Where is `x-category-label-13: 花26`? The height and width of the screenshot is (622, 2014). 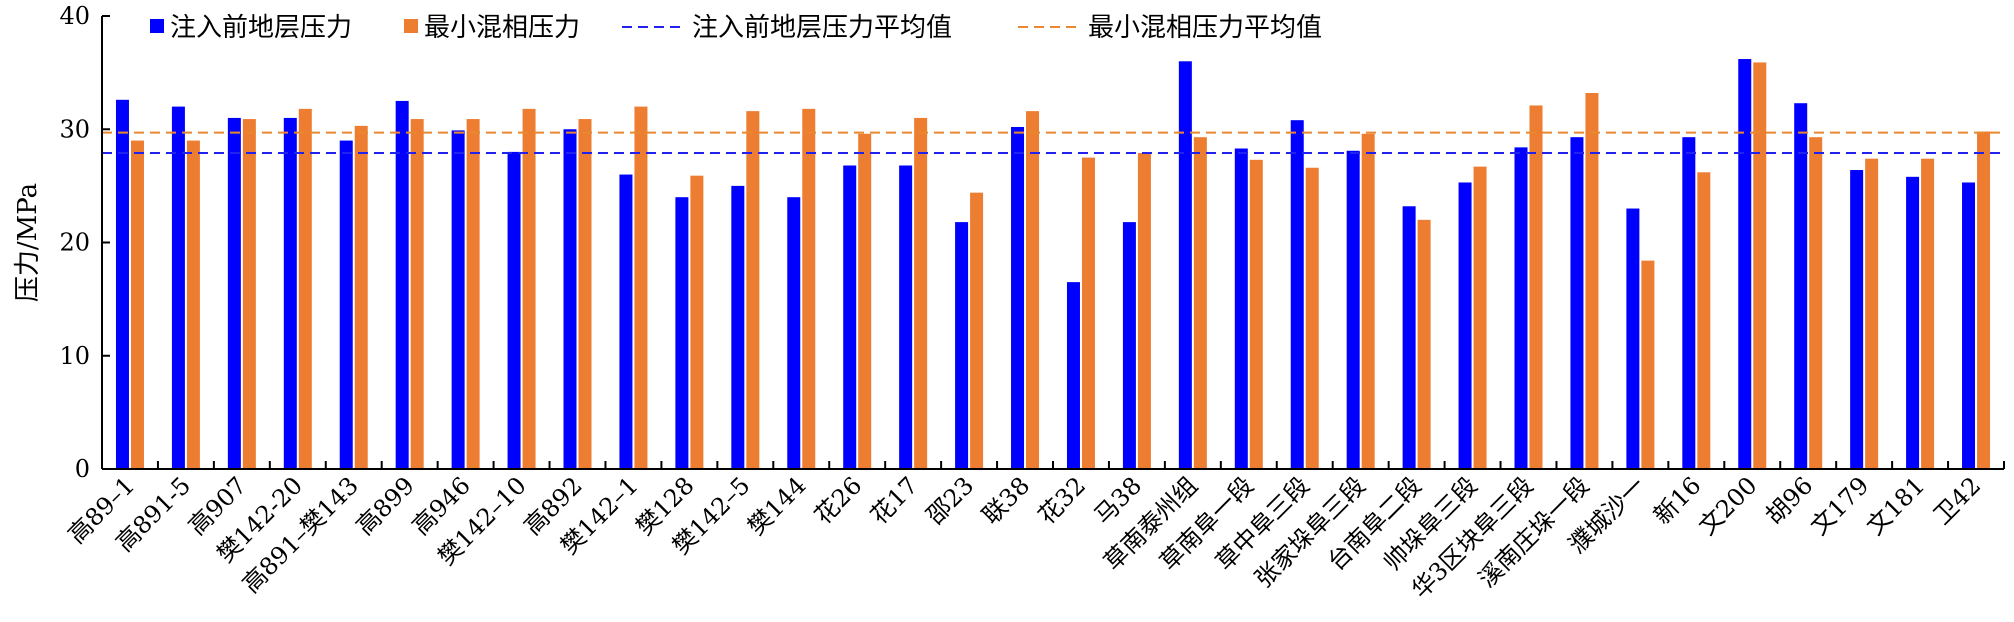
x-category-label-13: 花26 is located at coordinates (838, 500).